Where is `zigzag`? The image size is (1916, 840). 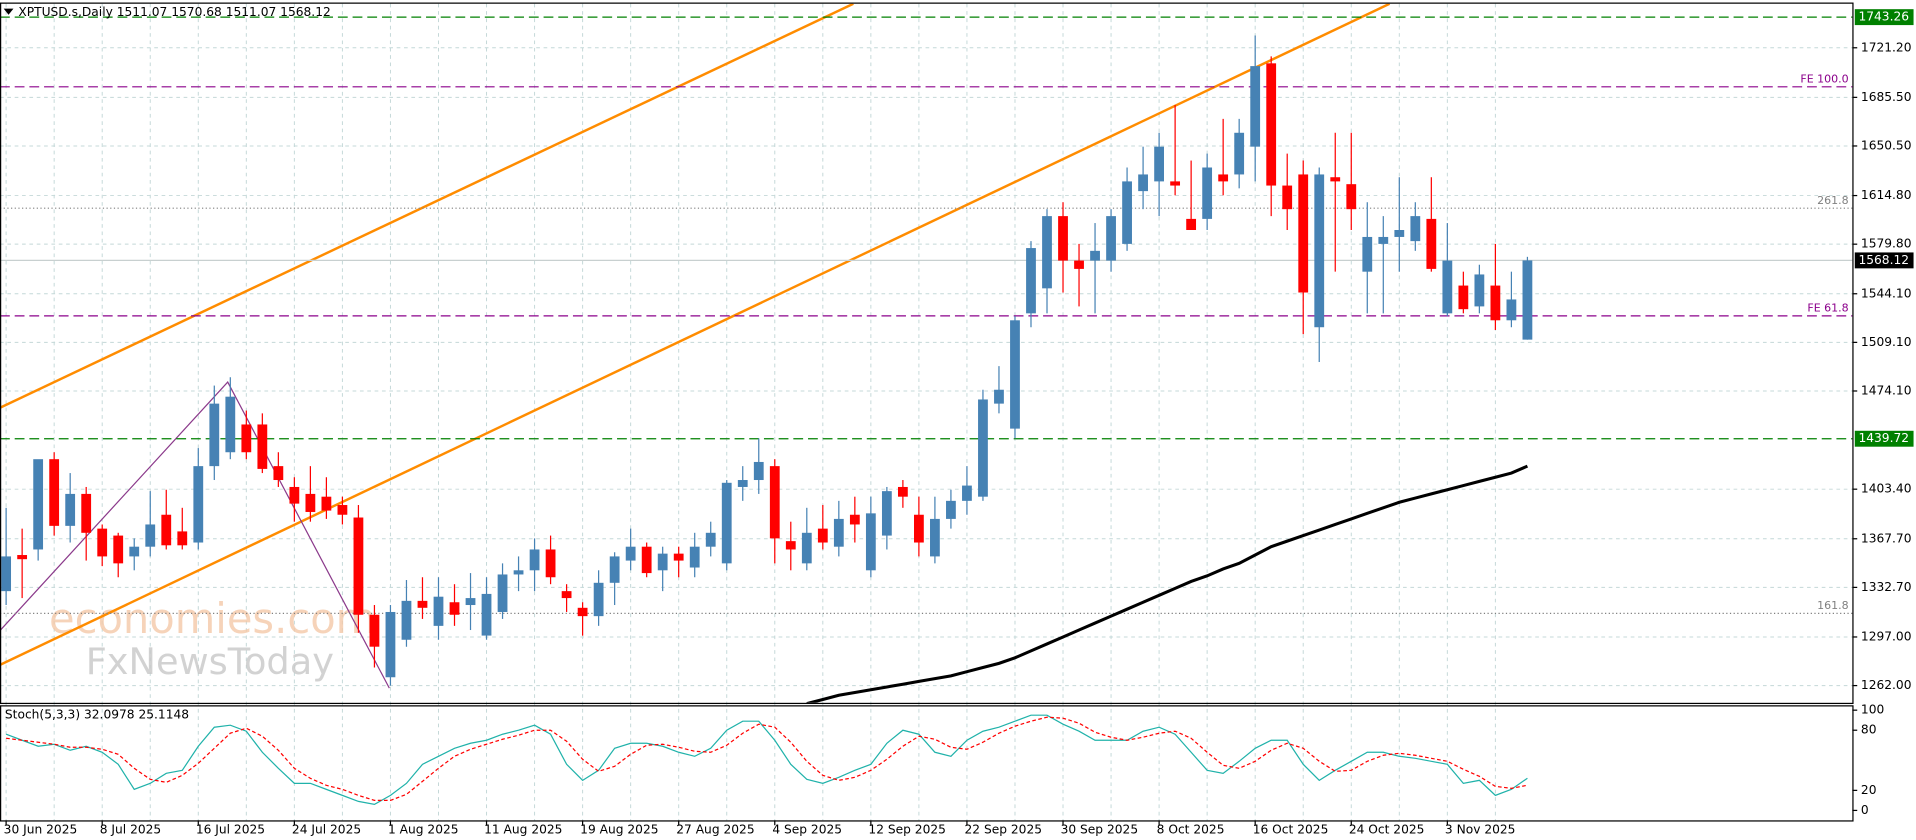
zigzag is located at coordinates (195, 534).